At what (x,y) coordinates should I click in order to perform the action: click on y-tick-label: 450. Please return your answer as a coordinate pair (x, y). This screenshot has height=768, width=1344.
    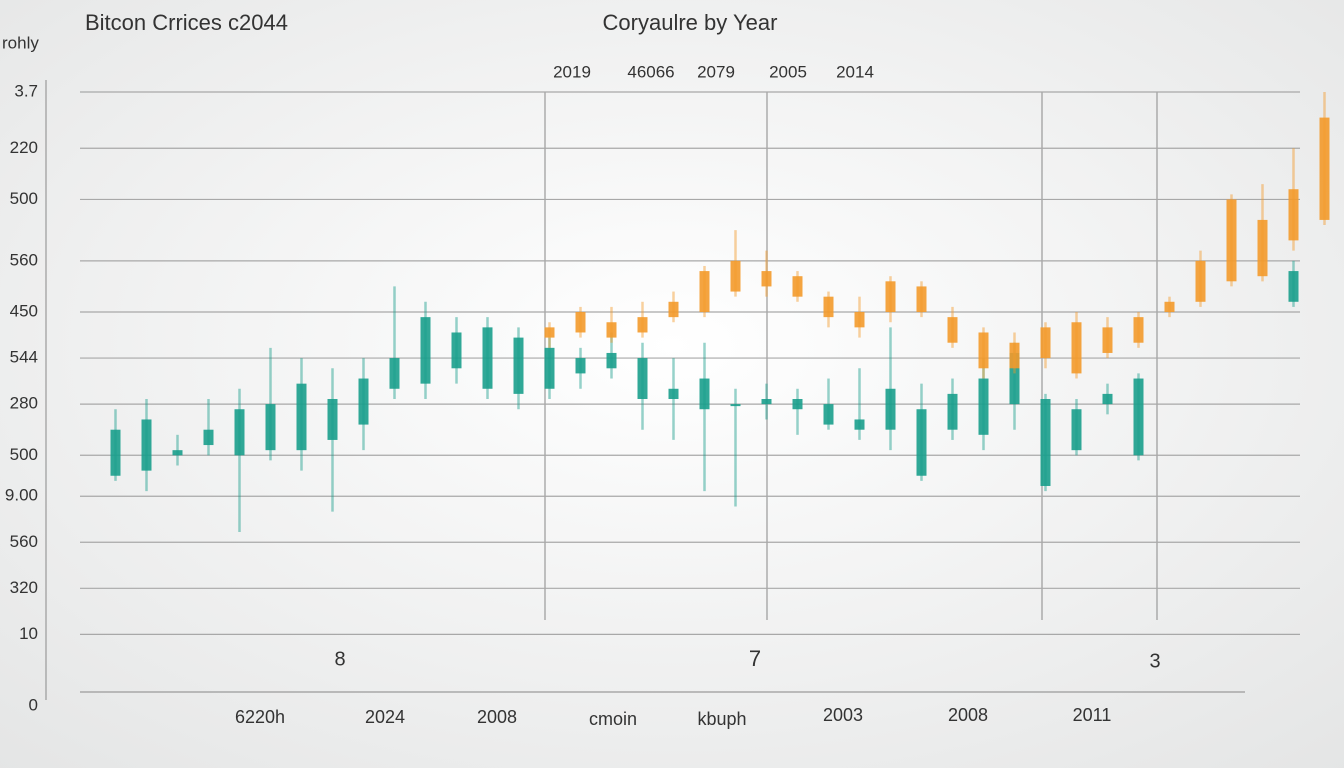
    Looking at the image, I should click on (24, 311).